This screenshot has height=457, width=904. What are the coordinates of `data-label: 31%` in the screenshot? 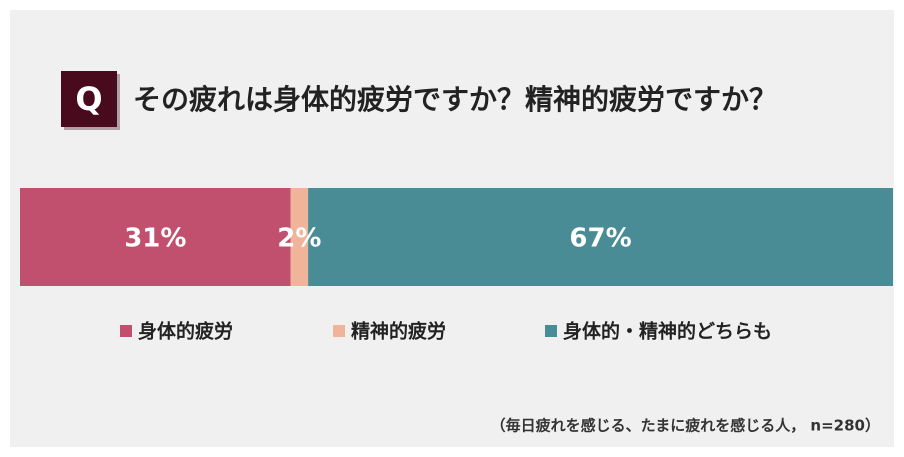 It's located at (155, 239).